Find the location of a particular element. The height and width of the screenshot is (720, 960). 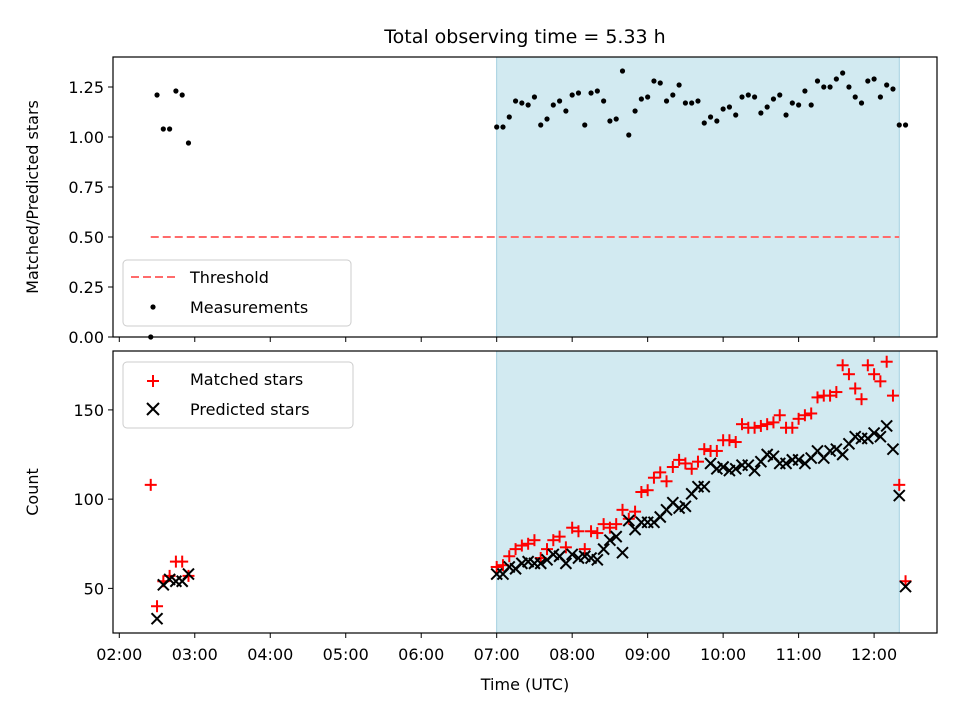

legend-threshold-label: Threshold is located at coordinates (229, 277).